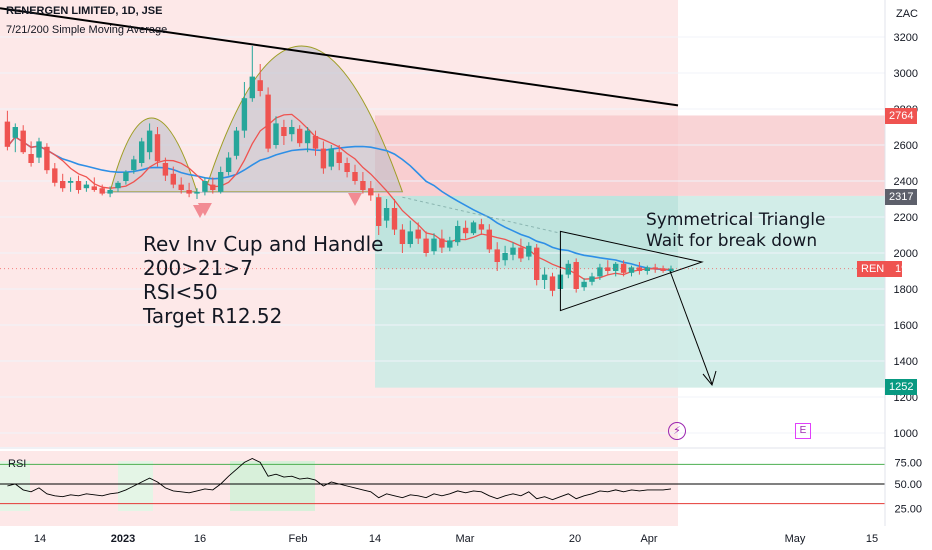 The height and width of the screenshot is (550, 932). Describe the element at coordinates (901, 116) in the screenshot. I see `stop-price-tag: 2764` at that location.